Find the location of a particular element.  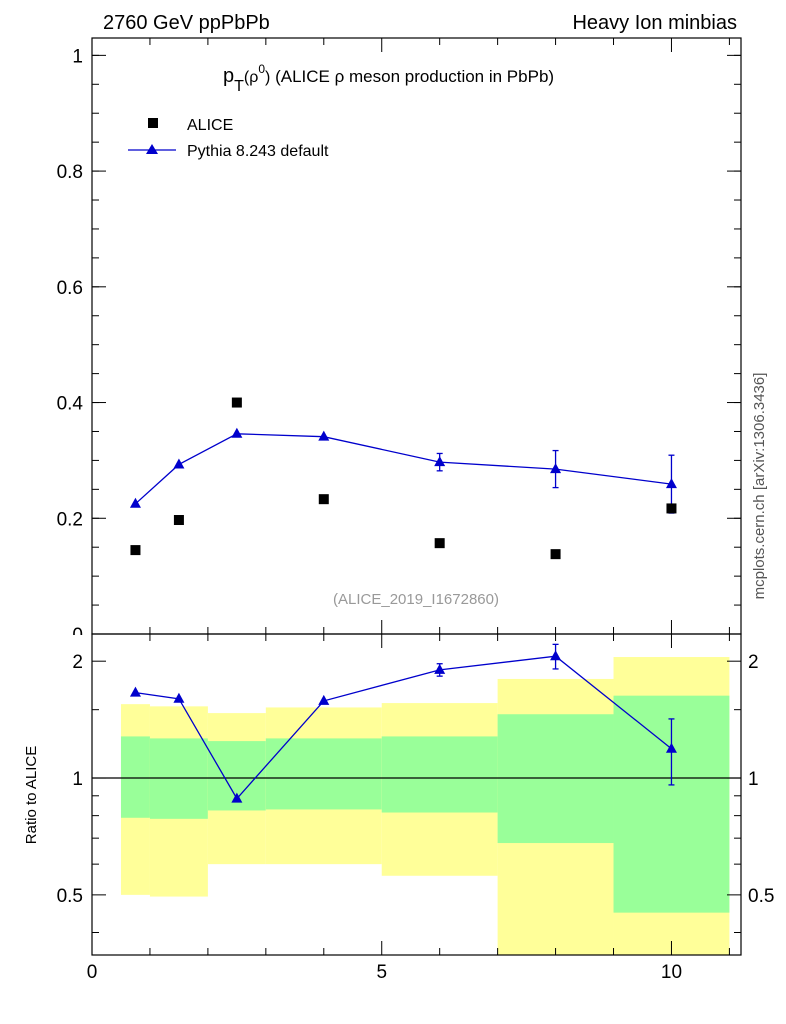

title-sub: T is located at coordinates (239, 86).